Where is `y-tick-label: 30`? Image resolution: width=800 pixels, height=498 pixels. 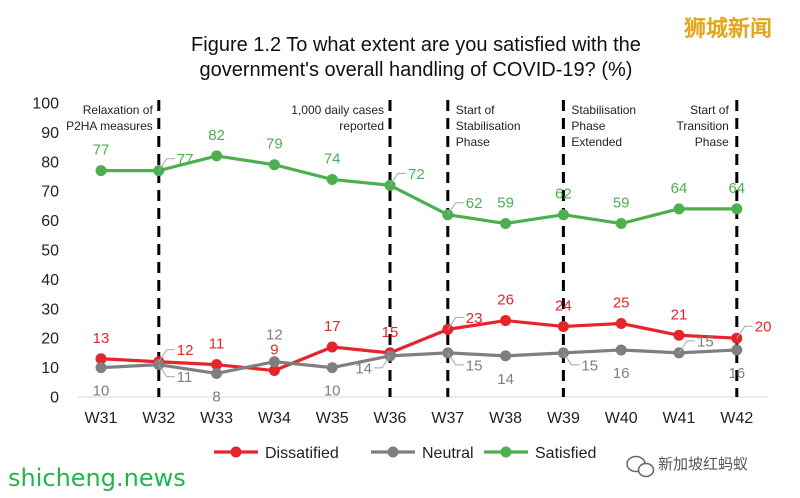 y-tick-label: 30 is located at coordinates (50, 309).